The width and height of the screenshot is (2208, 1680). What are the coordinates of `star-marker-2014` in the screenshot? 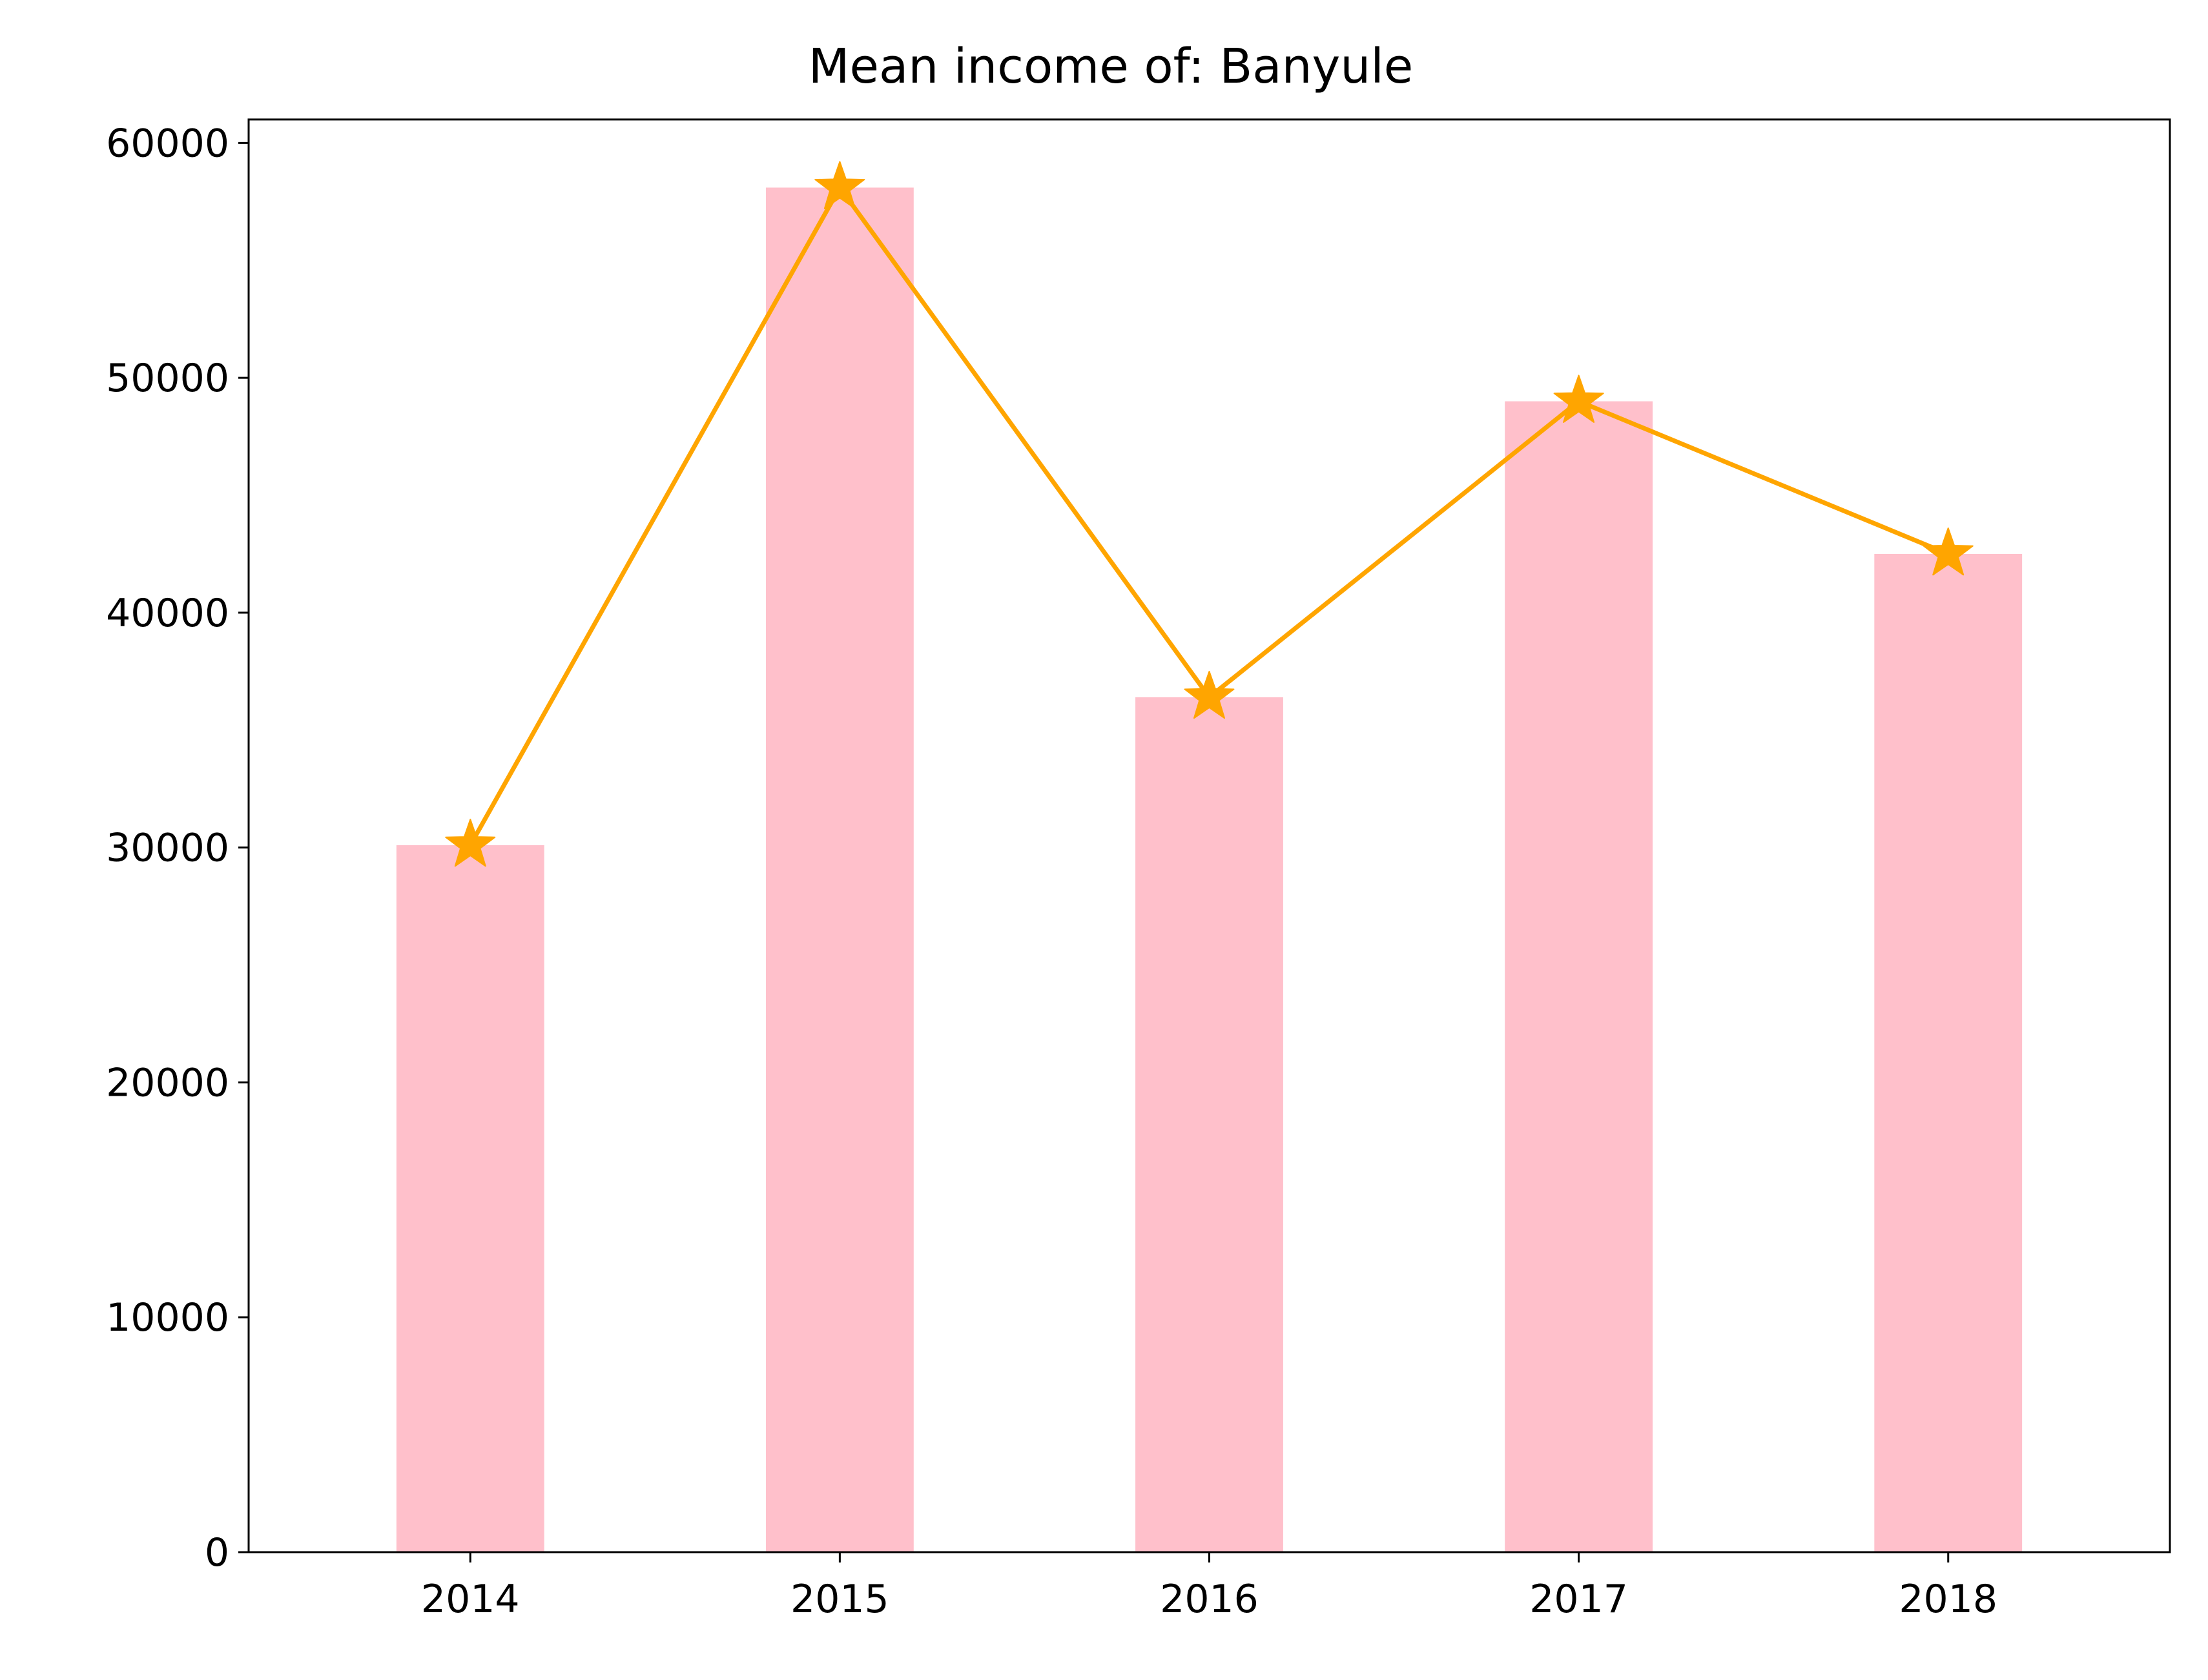 It's located at (470, 843).